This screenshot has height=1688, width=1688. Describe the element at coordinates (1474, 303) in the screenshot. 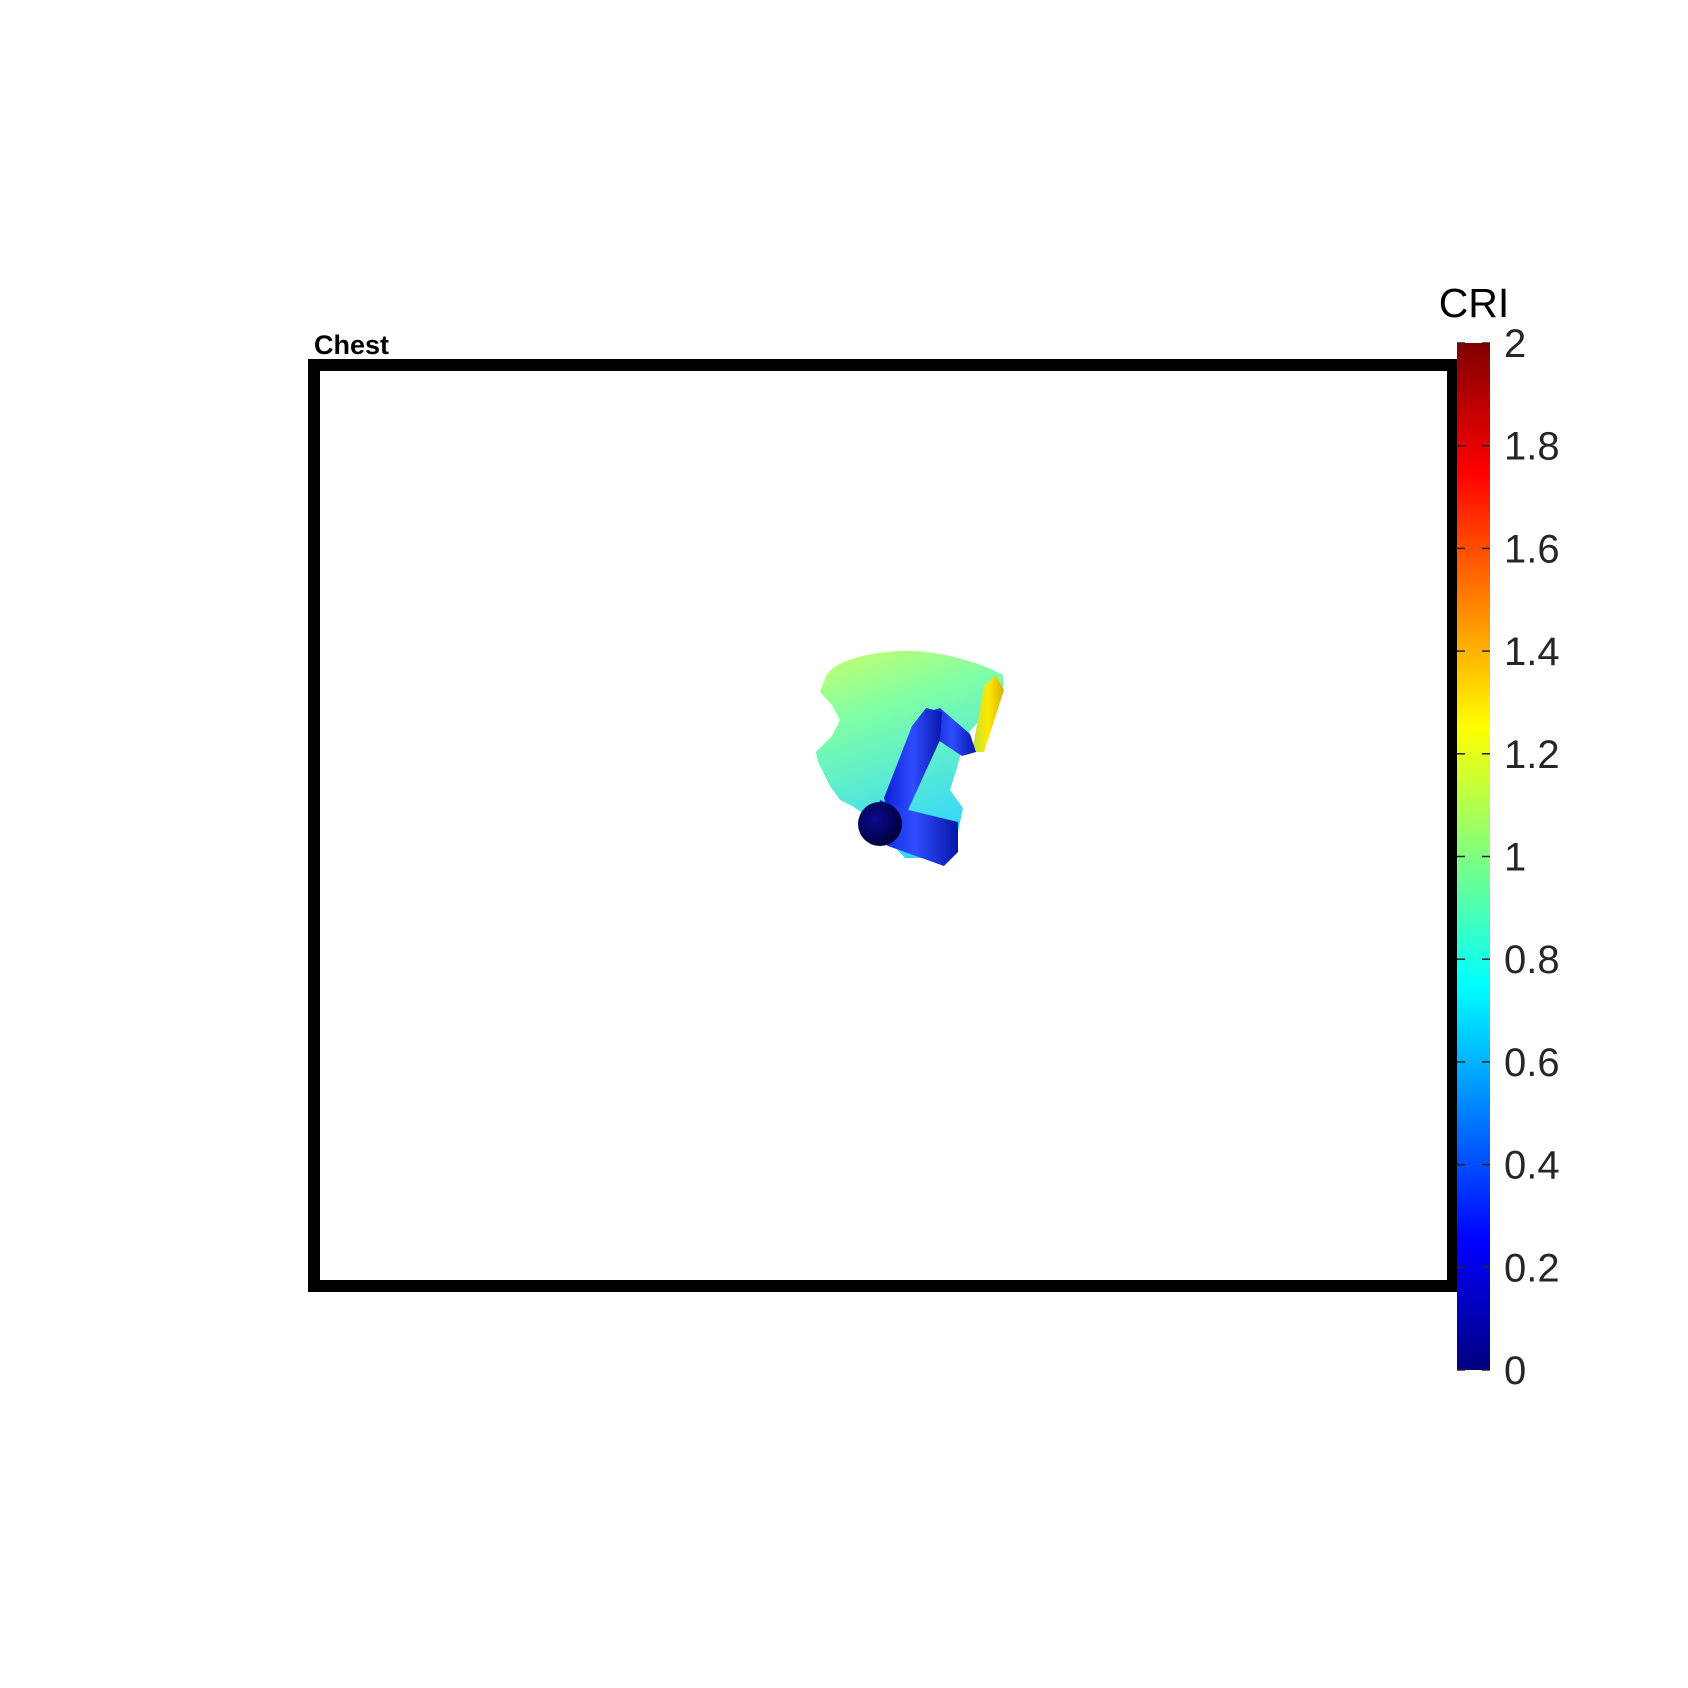

I see `colorbar-title: CRI` at that location.